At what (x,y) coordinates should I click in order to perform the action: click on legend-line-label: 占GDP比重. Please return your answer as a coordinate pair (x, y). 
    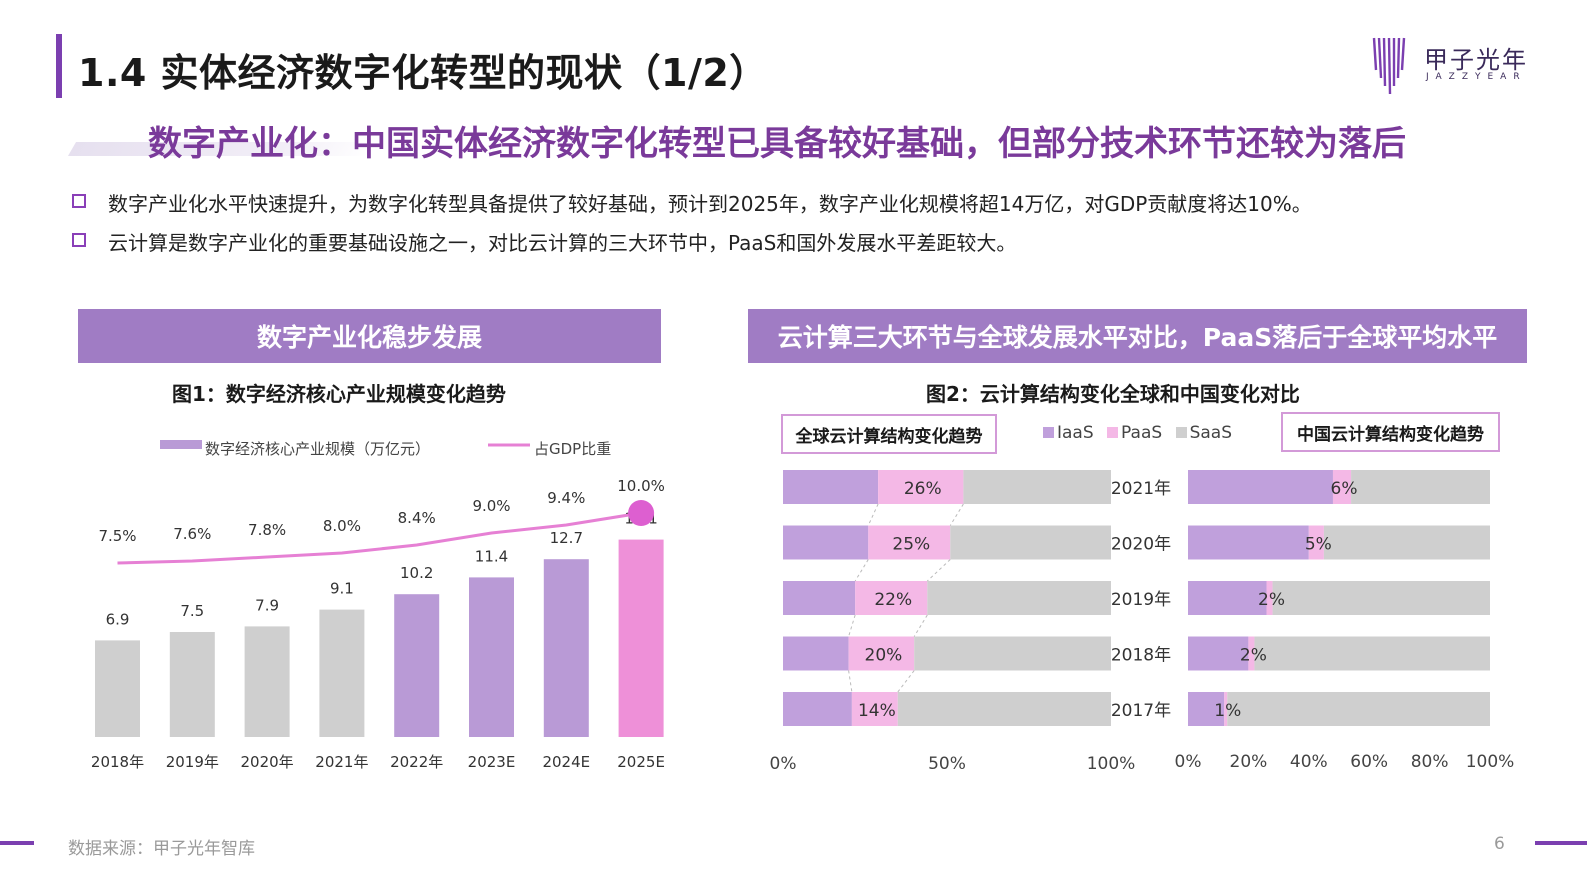
    Looking at the image, I should click on (572, 449).